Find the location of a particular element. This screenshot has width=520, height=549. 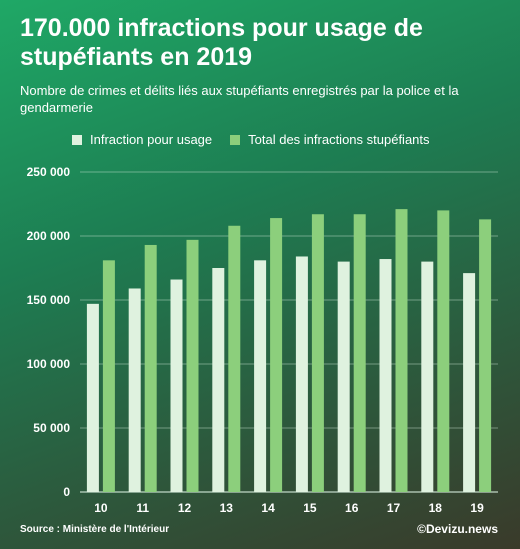

legend-swatch-usage is located at coordinates (77, 139).